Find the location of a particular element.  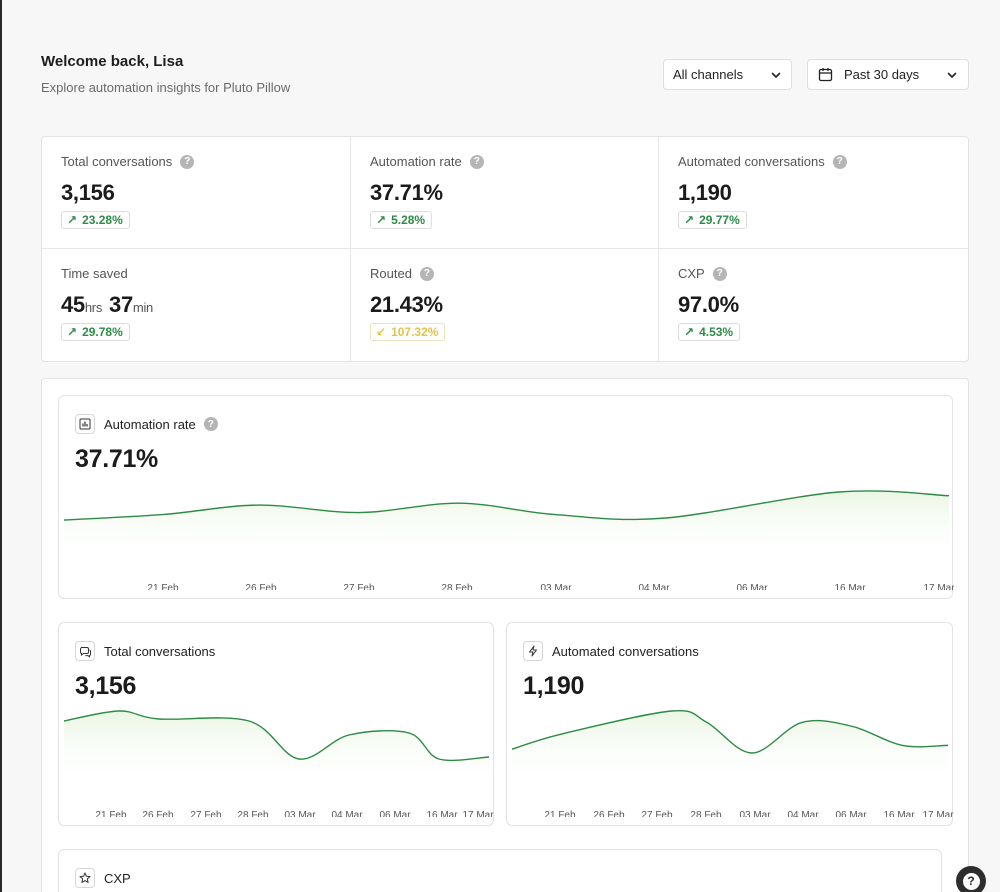

kpi-value: 45hrs 37min is located at coordinates (196, 305).